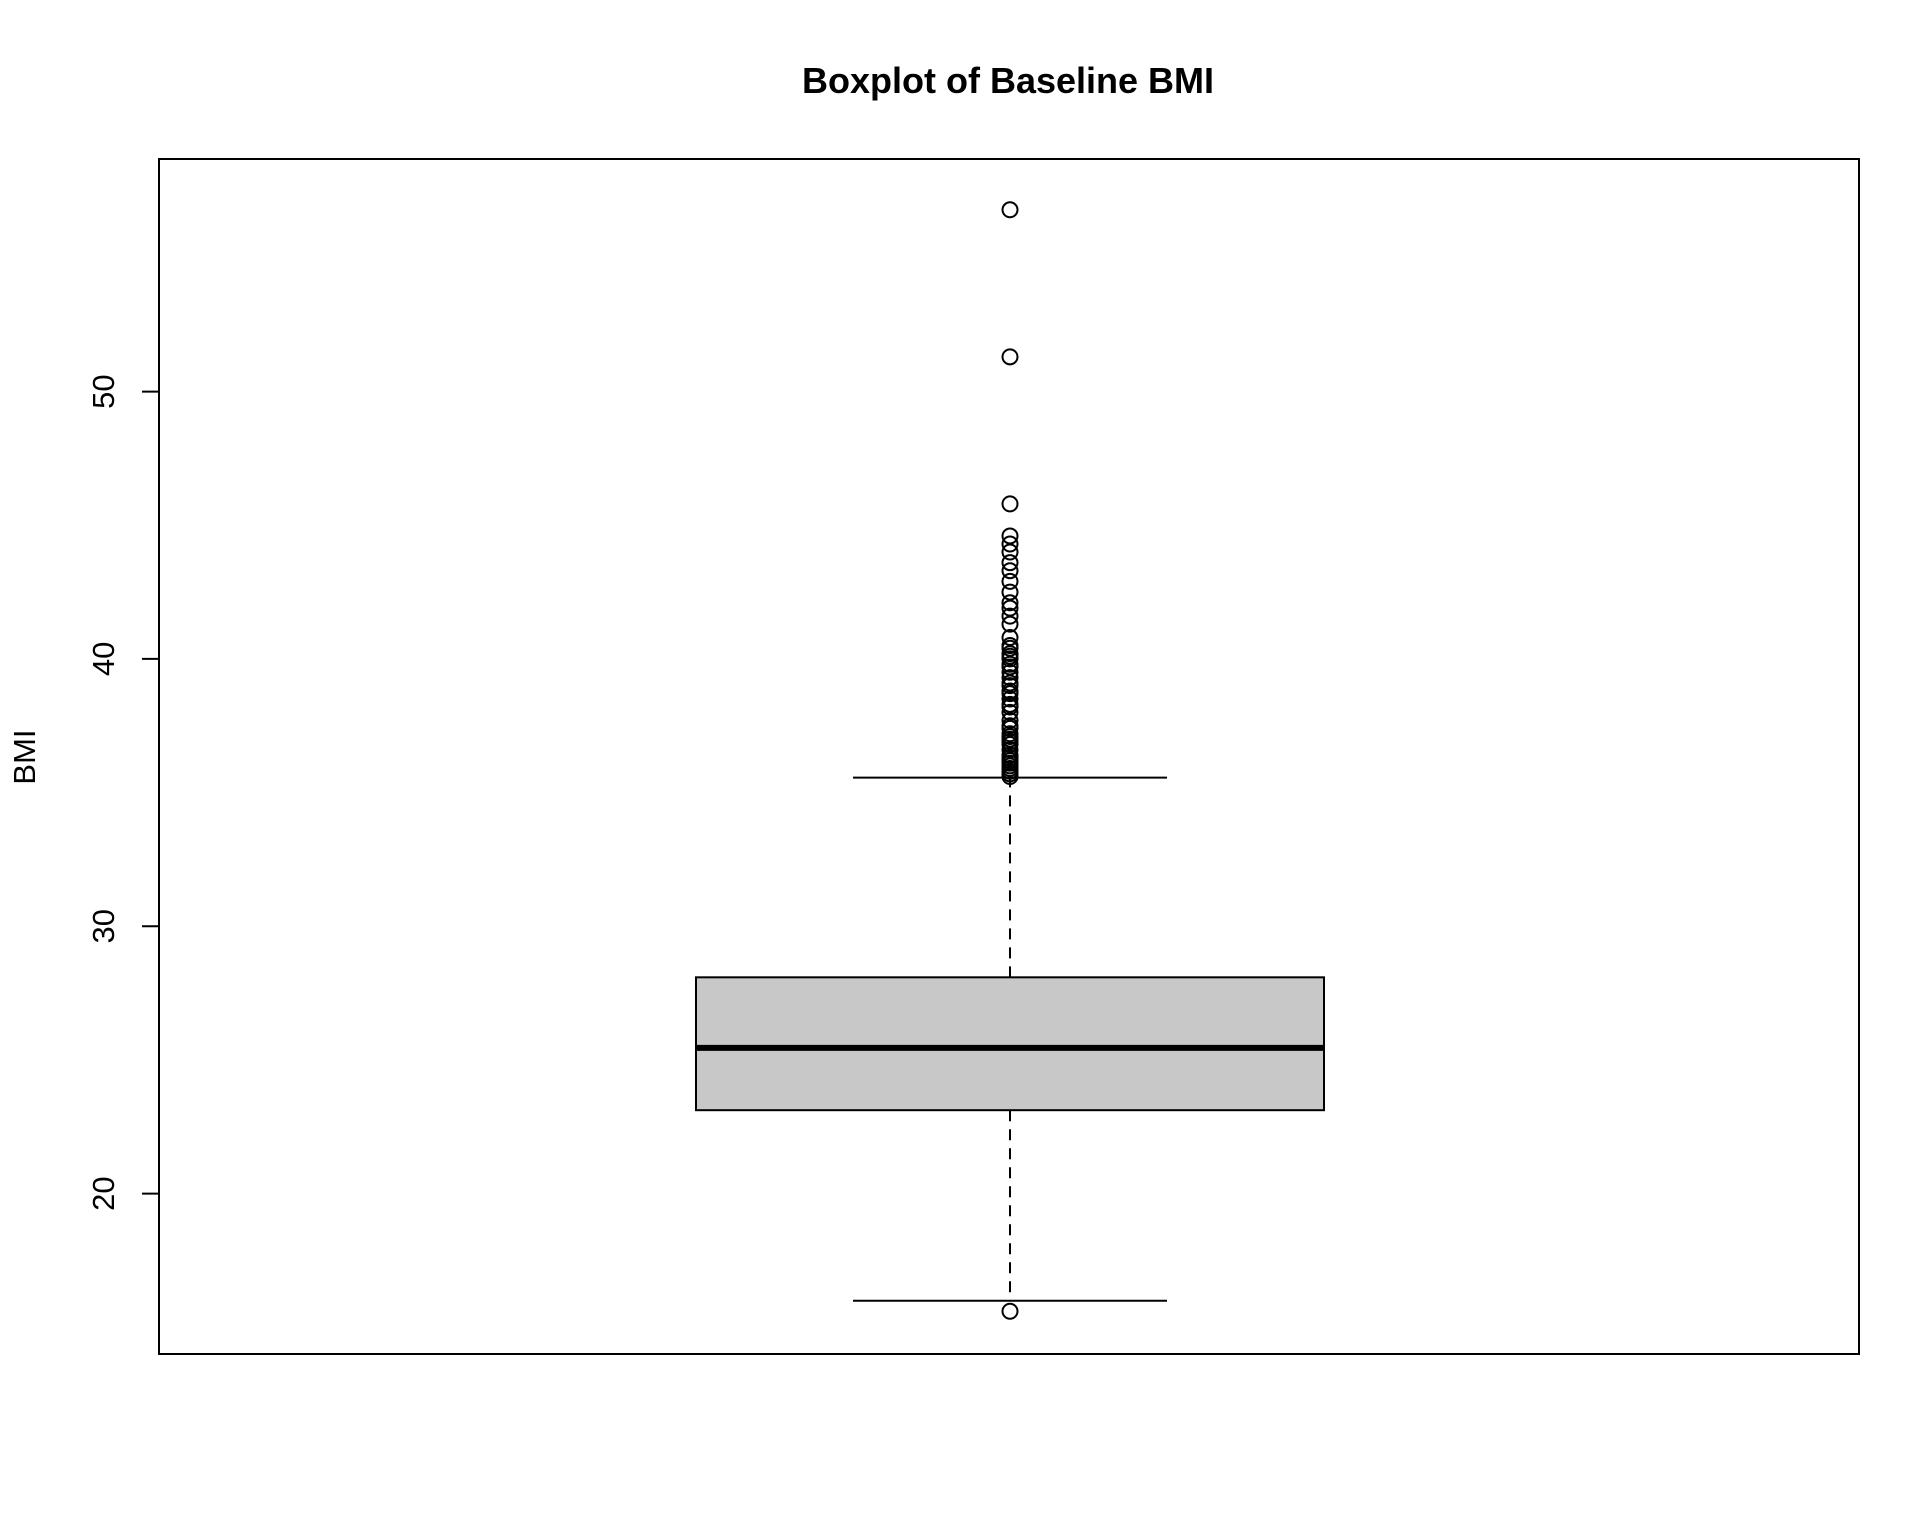 This screenshot has width=1920, height=1536. Describe the element at coordinates (103, 391) in the screenshot. I see `y-tick-label: 50` at that location.